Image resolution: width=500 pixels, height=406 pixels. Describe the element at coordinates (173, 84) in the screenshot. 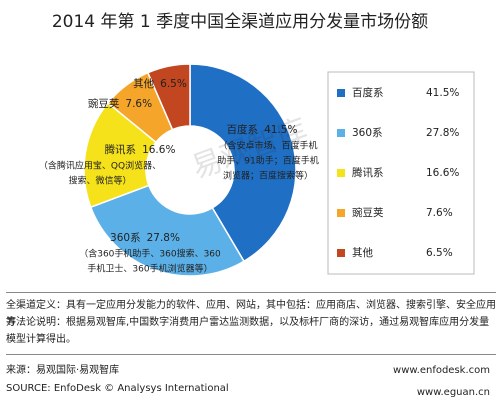

I see `label-value: 6.5%` at that location.